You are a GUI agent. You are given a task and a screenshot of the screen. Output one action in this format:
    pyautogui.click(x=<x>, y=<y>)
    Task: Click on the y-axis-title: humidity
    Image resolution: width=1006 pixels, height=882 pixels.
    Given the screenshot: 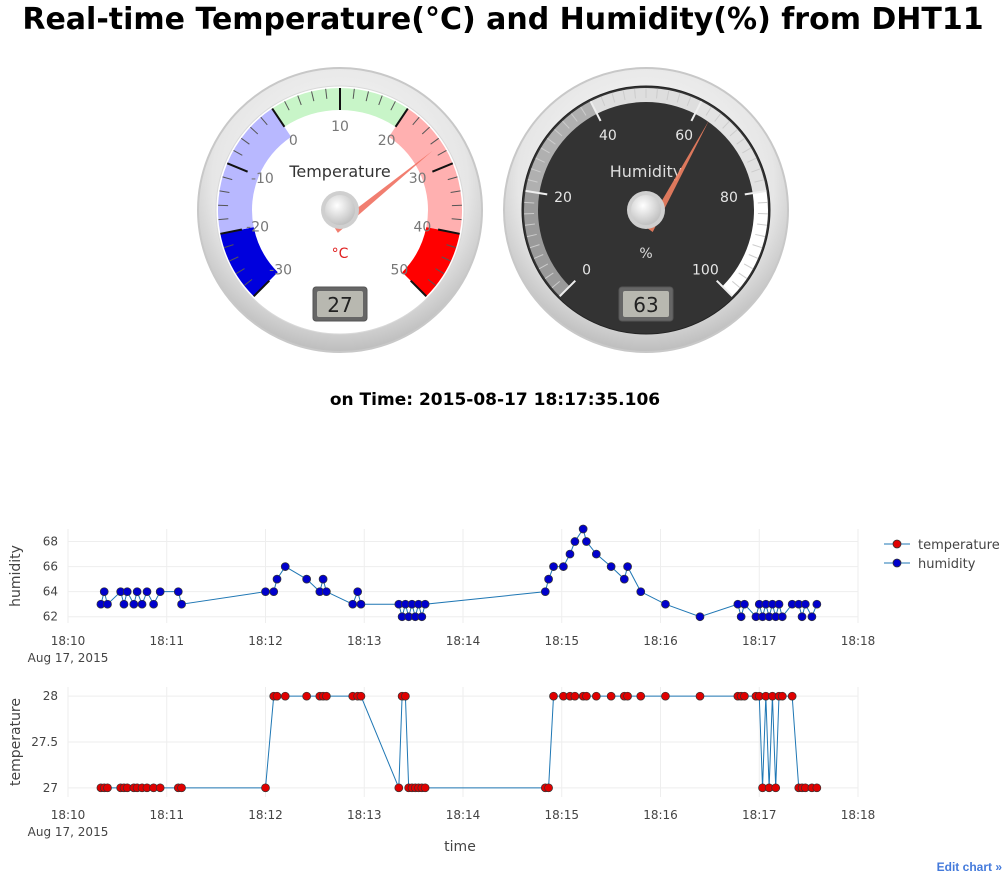 What is the action you would take?
    pyautogui.click(x=16, y=576)
    